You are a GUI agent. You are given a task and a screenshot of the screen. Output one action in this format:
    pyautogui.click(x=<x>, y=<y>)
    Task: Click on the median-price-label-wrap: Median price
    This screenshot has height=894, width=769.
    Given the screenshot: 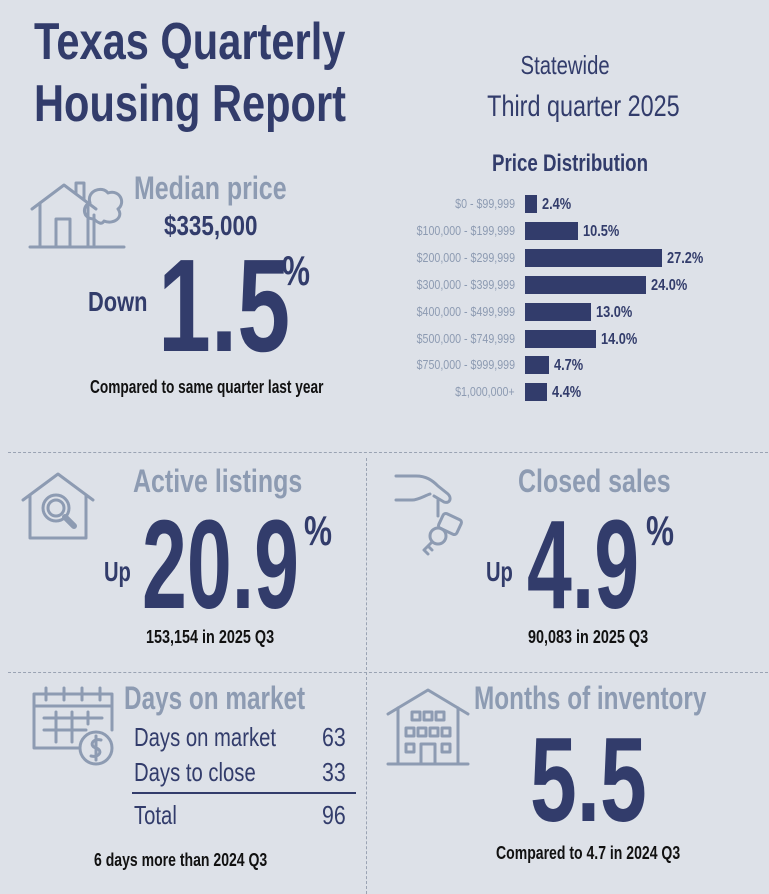 What is the action you would take?
    pyautogui.click(x=232, y=188)
    